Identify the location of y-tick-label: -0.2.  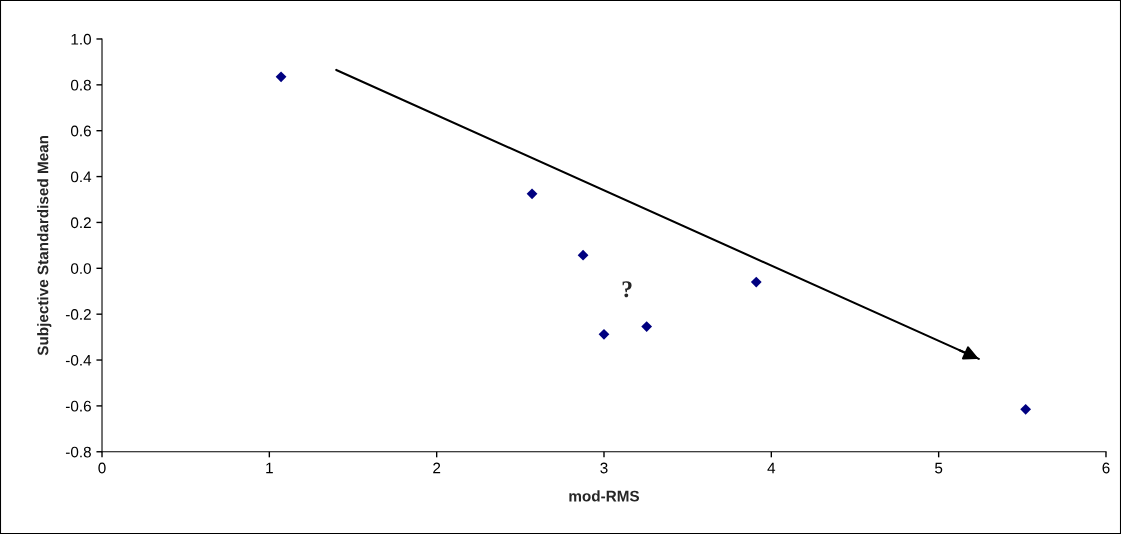
(78, 314).